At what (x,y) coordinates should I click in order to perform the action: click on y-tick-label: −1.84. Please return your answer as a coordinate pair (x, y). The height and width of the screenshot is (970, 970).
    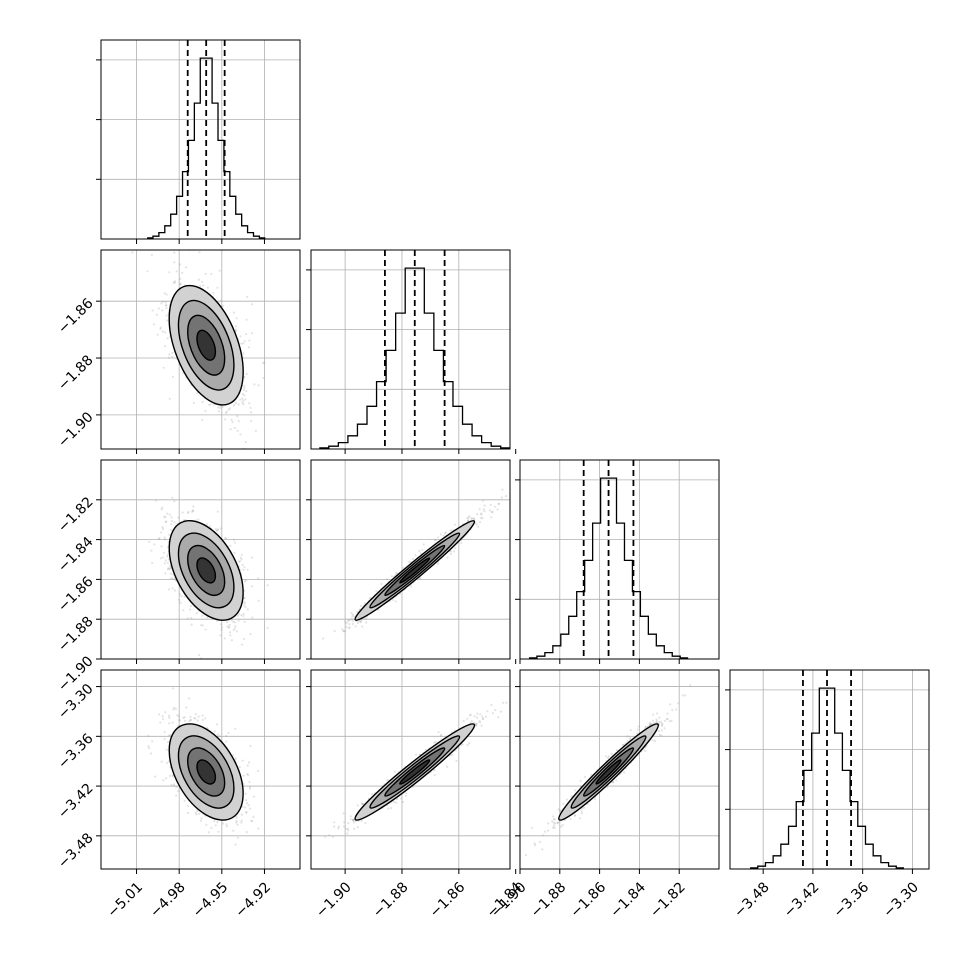
    Looking at the image, I should click on (76, 555).